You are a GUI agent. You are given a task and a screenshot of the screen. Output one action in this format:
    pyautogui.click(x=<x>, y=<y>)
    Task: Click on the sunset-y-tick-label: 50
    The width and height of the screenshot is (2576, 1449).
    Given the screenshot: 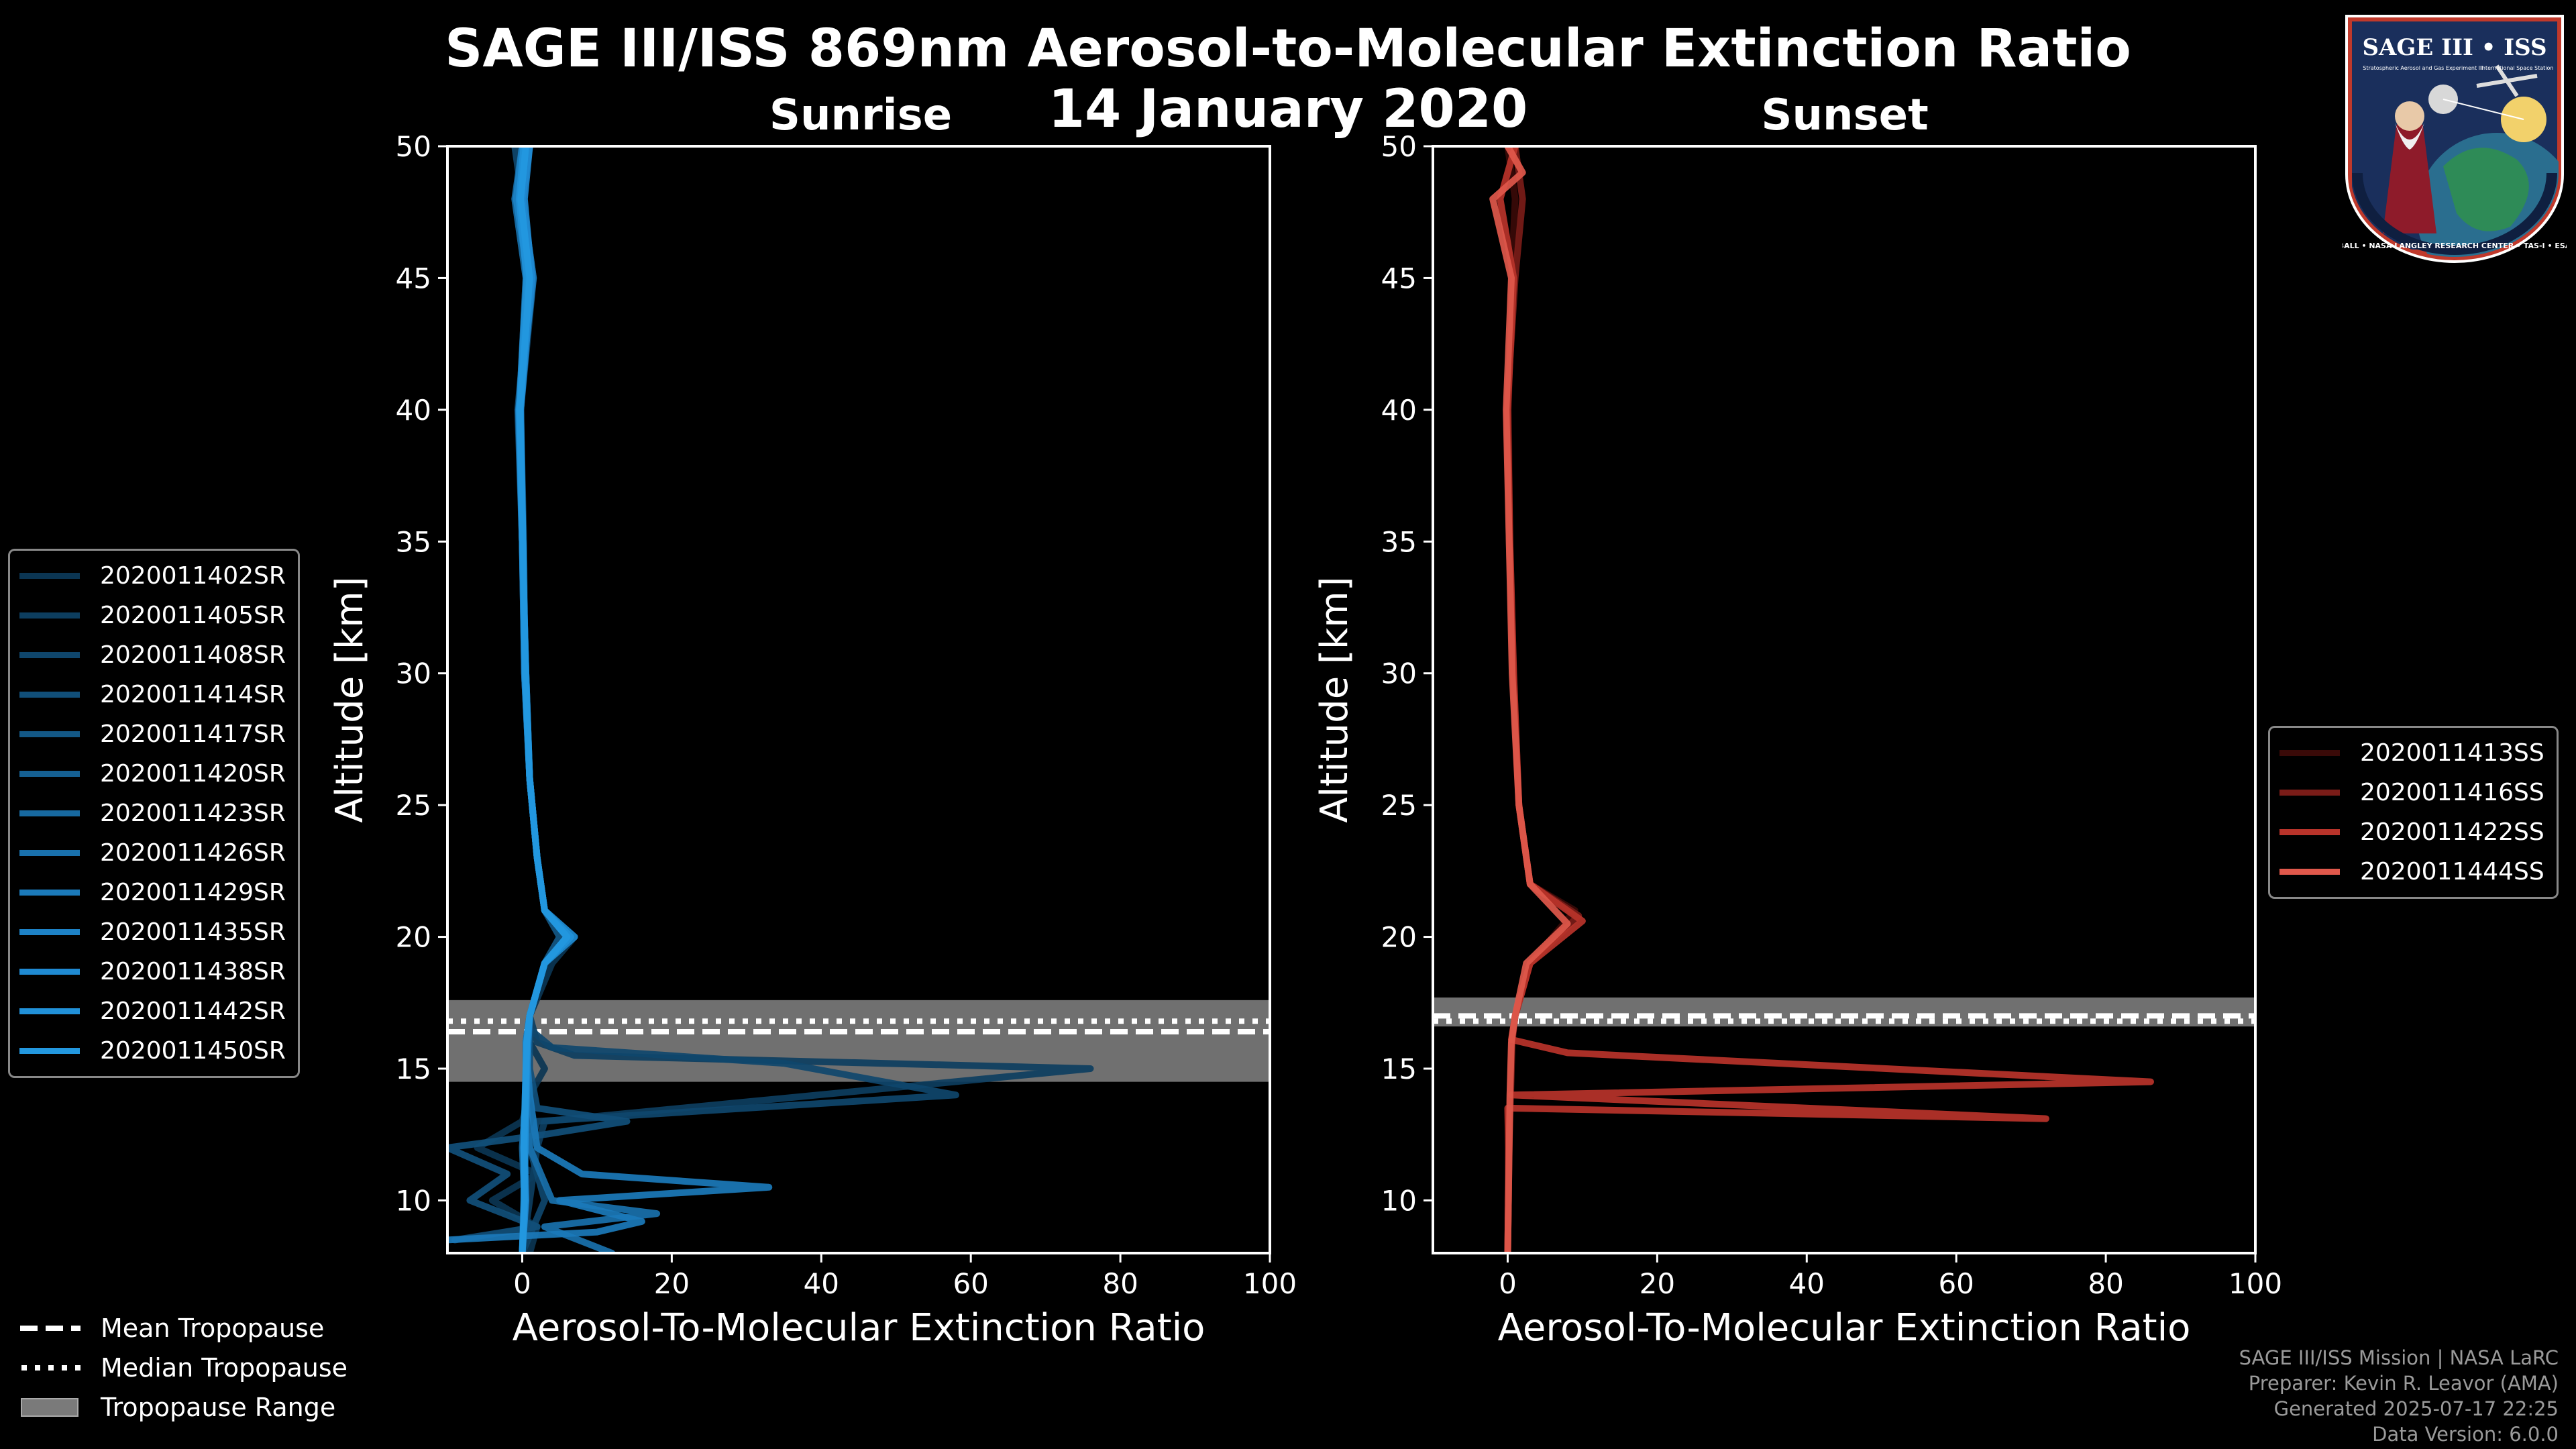 What is the action you would take?
    pyautogui.click(x=1399, y=146)
    